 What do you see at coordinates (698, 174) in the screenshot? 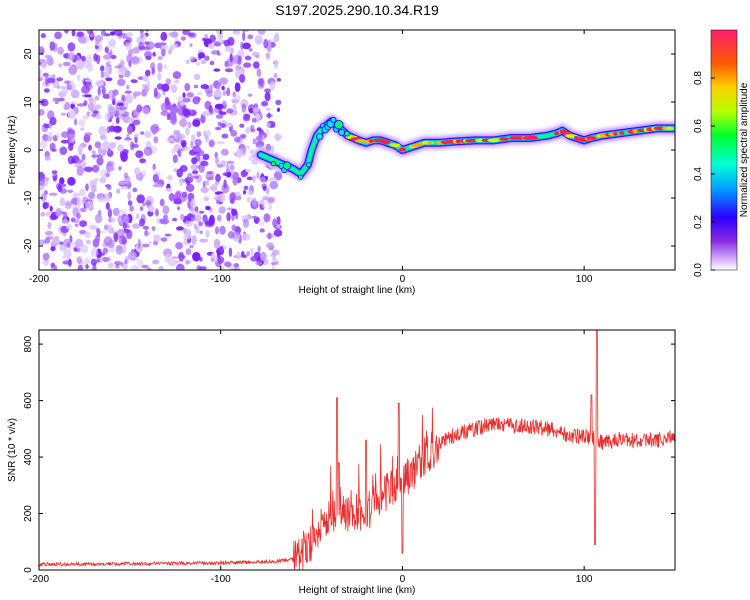
I see `colorbar-tick-label: 0.4` at bounding box center [698, 174].